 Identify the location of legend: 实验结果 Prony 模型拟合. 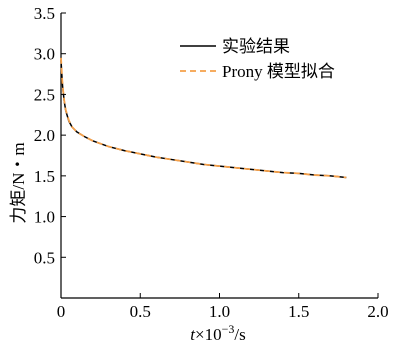
(257, 59).